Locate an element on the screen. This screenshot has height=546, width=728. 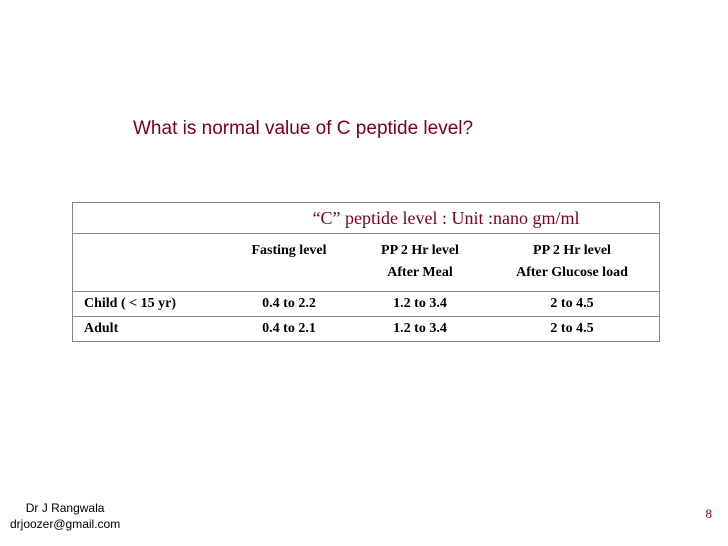
slide-title: What is normal value of C peptide level? is located at coordinates (303, 128).